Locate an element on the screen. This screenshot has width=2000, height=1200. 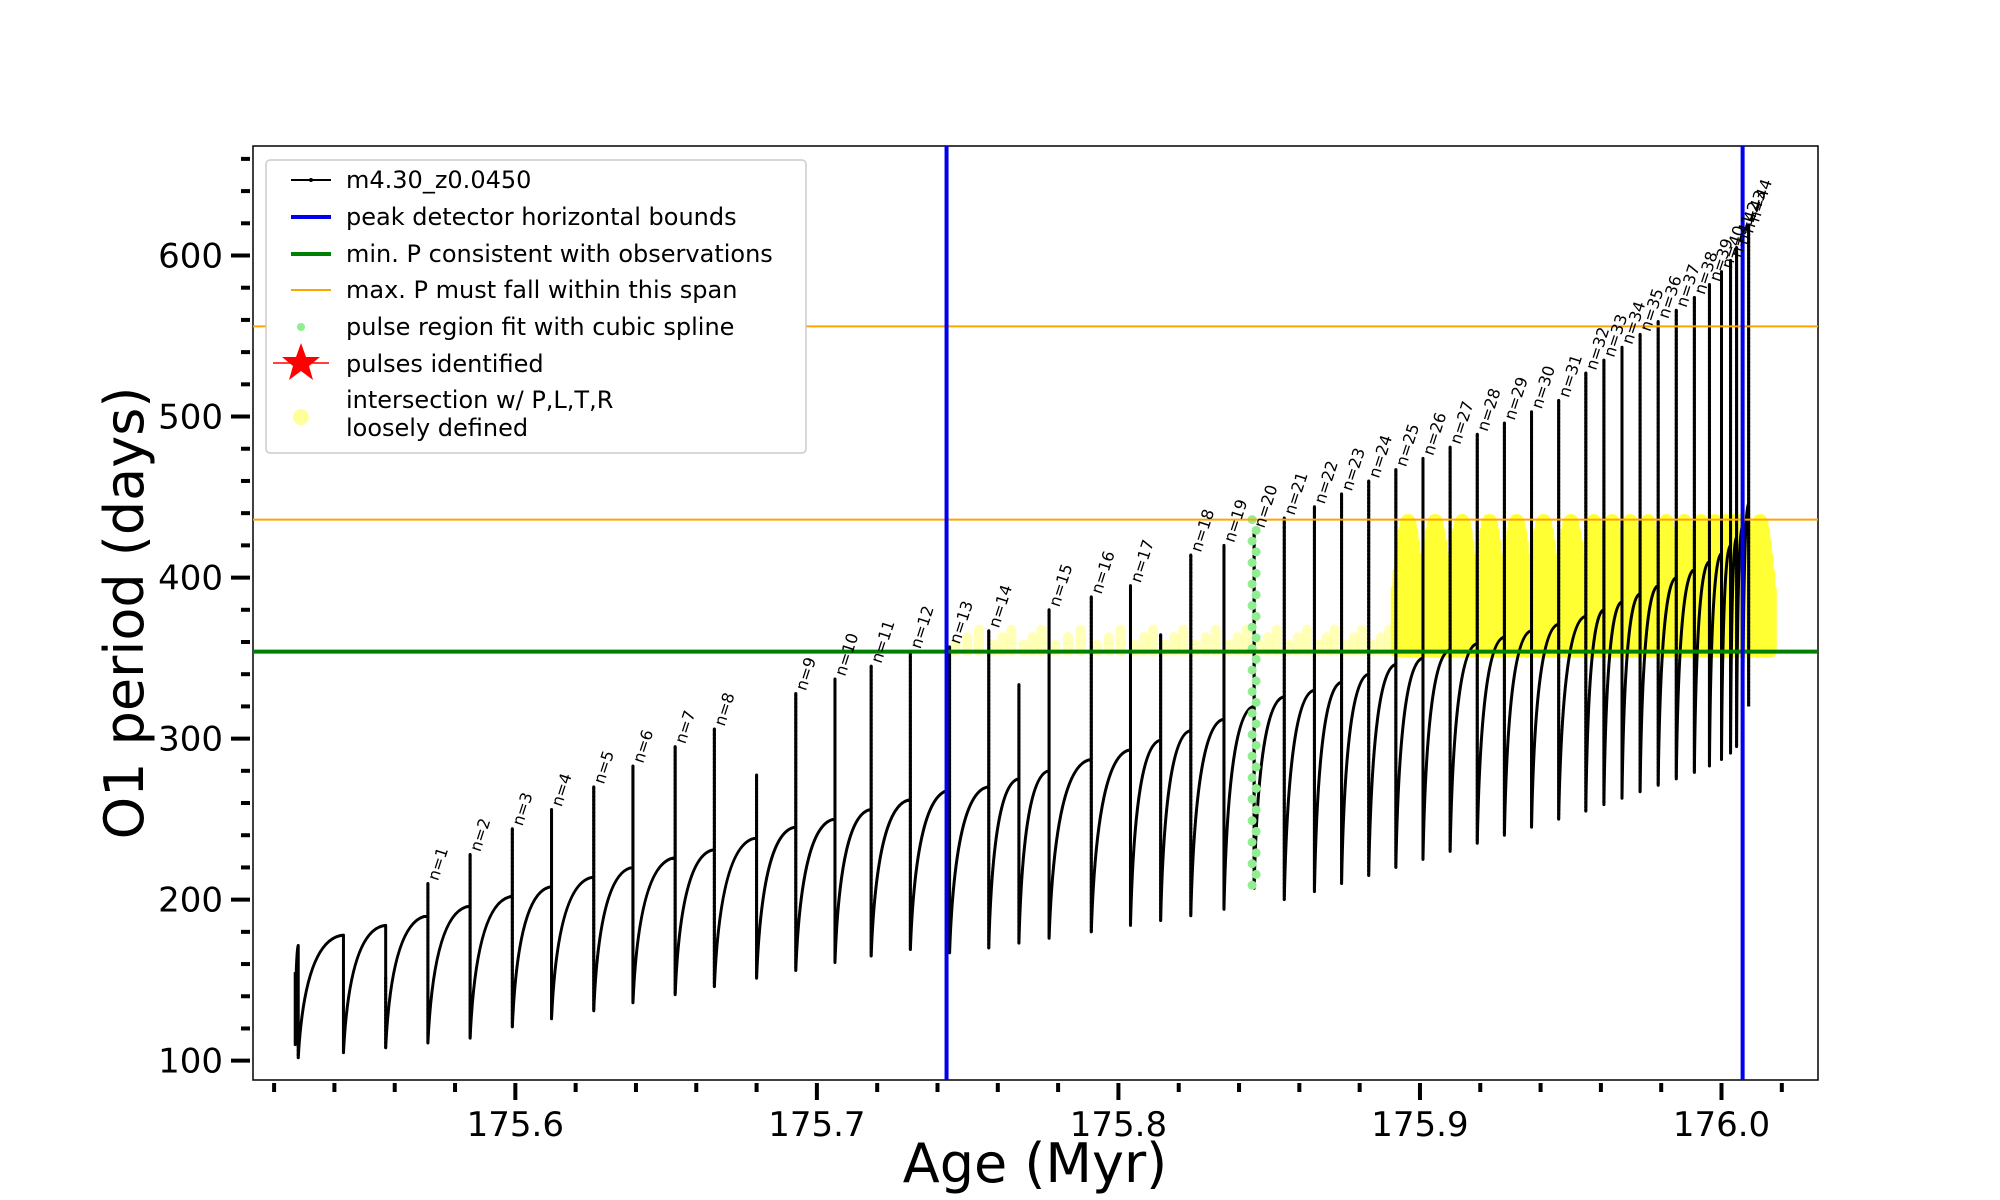
legend-box is located at coordinates (536, 306).